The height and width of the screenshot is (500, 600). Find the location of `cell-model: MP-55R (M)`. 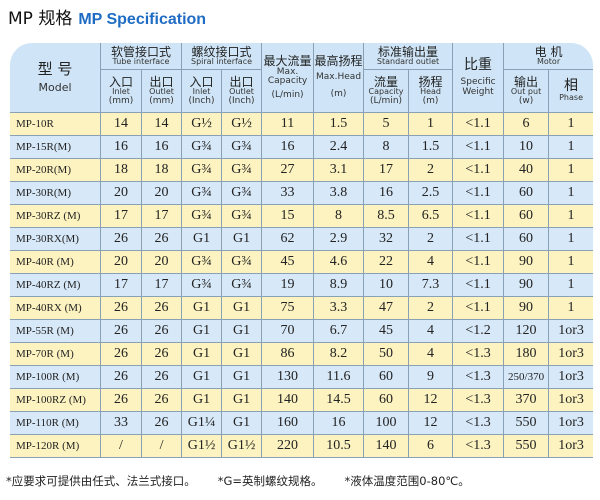

cell-model: MP-55R (M) is located at coordinates (55, 331).